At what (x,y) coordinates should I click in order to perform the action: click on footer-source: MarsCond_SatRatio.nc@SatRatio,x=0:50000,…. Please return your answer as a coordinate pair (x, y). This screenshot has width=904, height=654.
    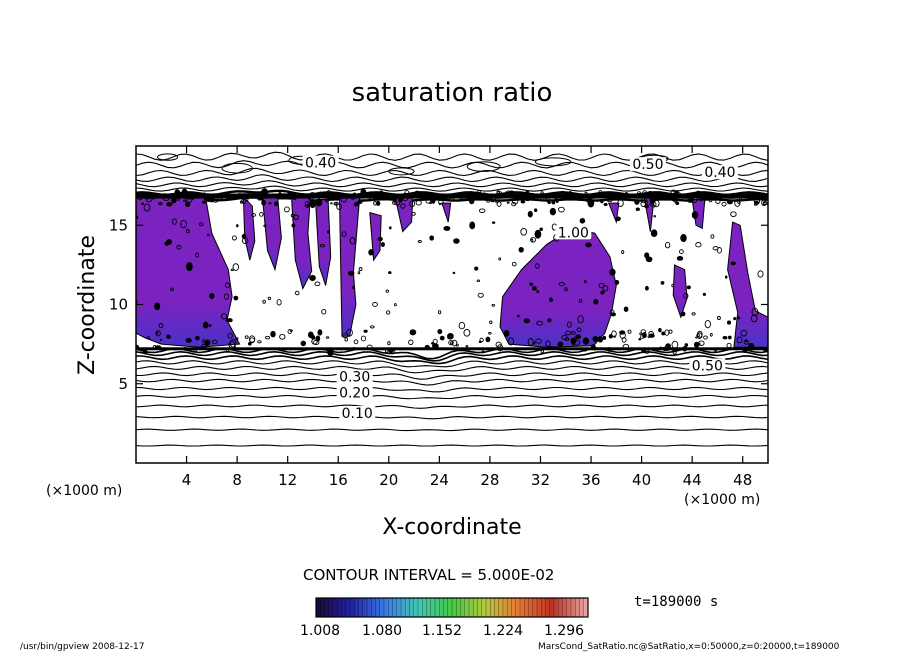
    Looking at the image, I should click on (689, 647).